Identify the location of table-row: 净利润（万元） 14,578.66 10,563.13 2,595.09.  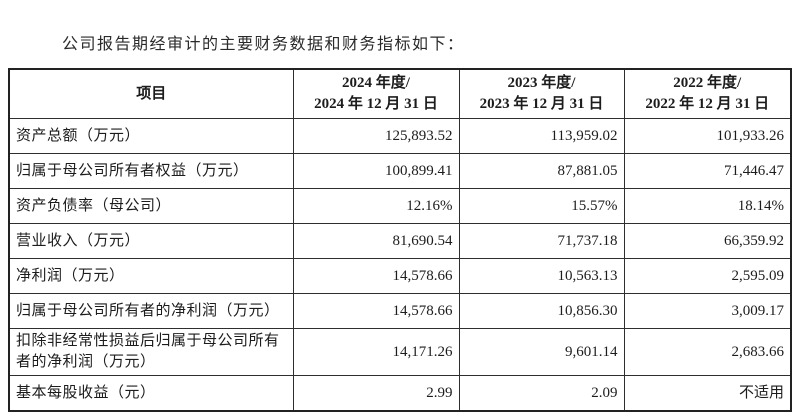
(400, 276).